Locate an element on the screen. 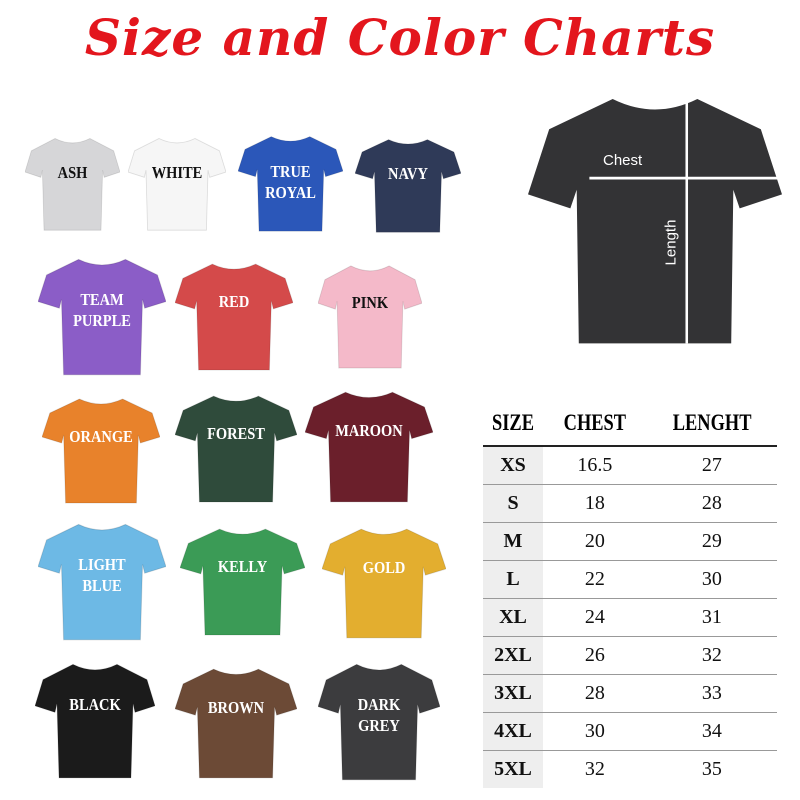  color-label: TRUE ROYAL is located at coordinates (290, 182).